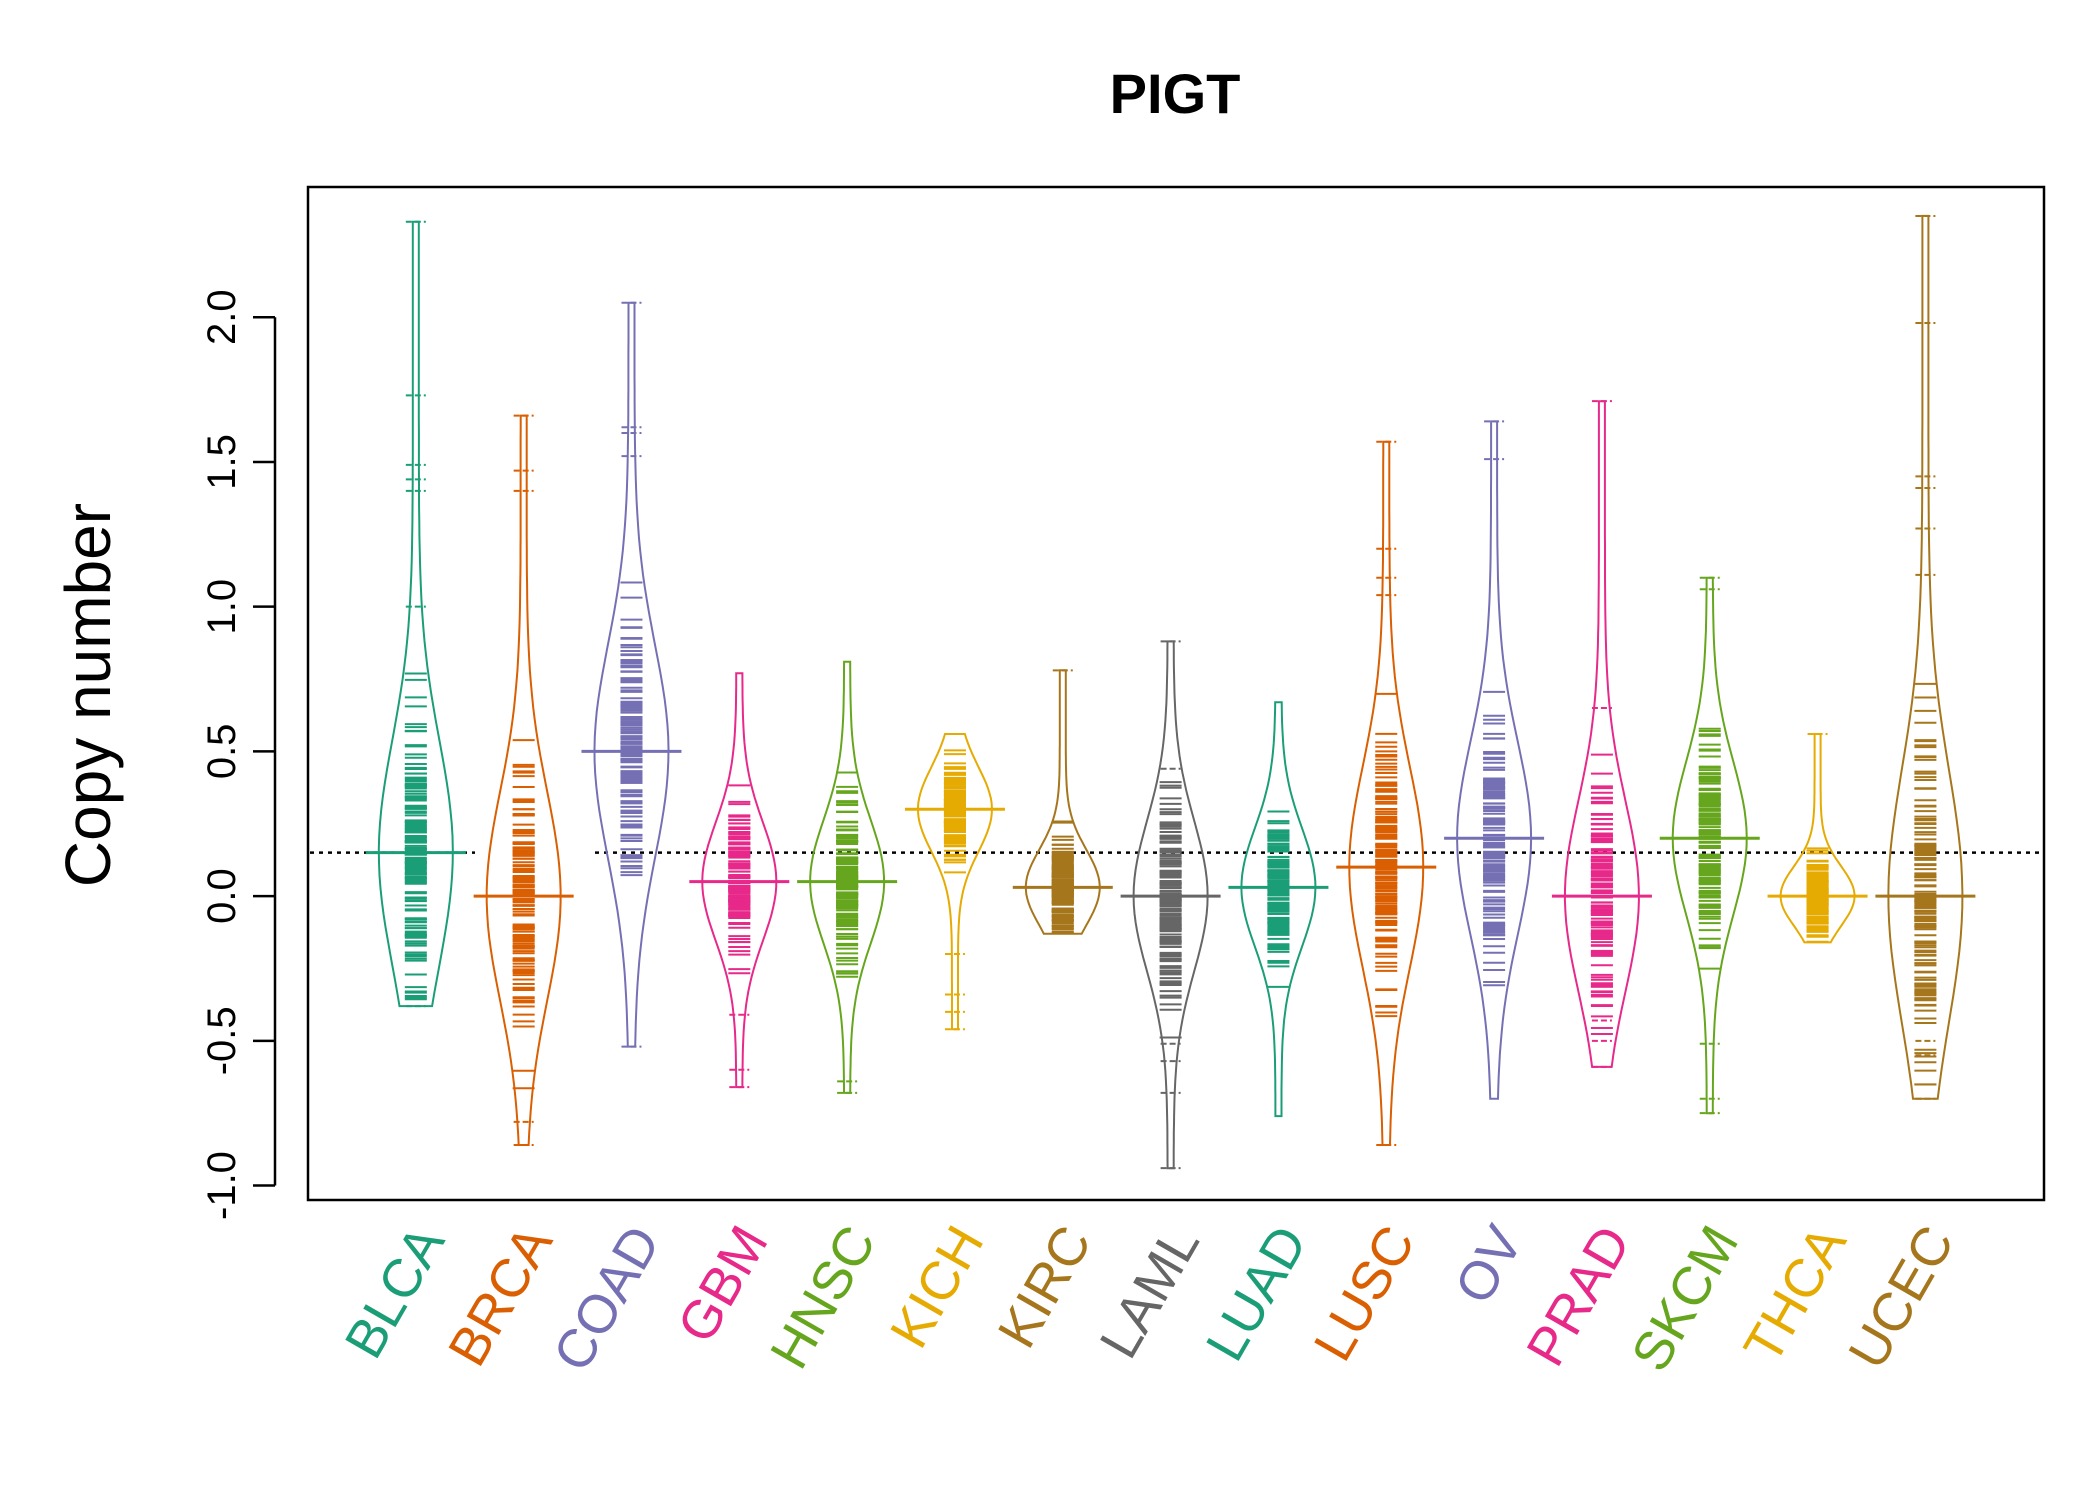 Image resolution: width=2100 pixels, height=1500 pixels. I want to click on bean-thca, so click(1817, 838).